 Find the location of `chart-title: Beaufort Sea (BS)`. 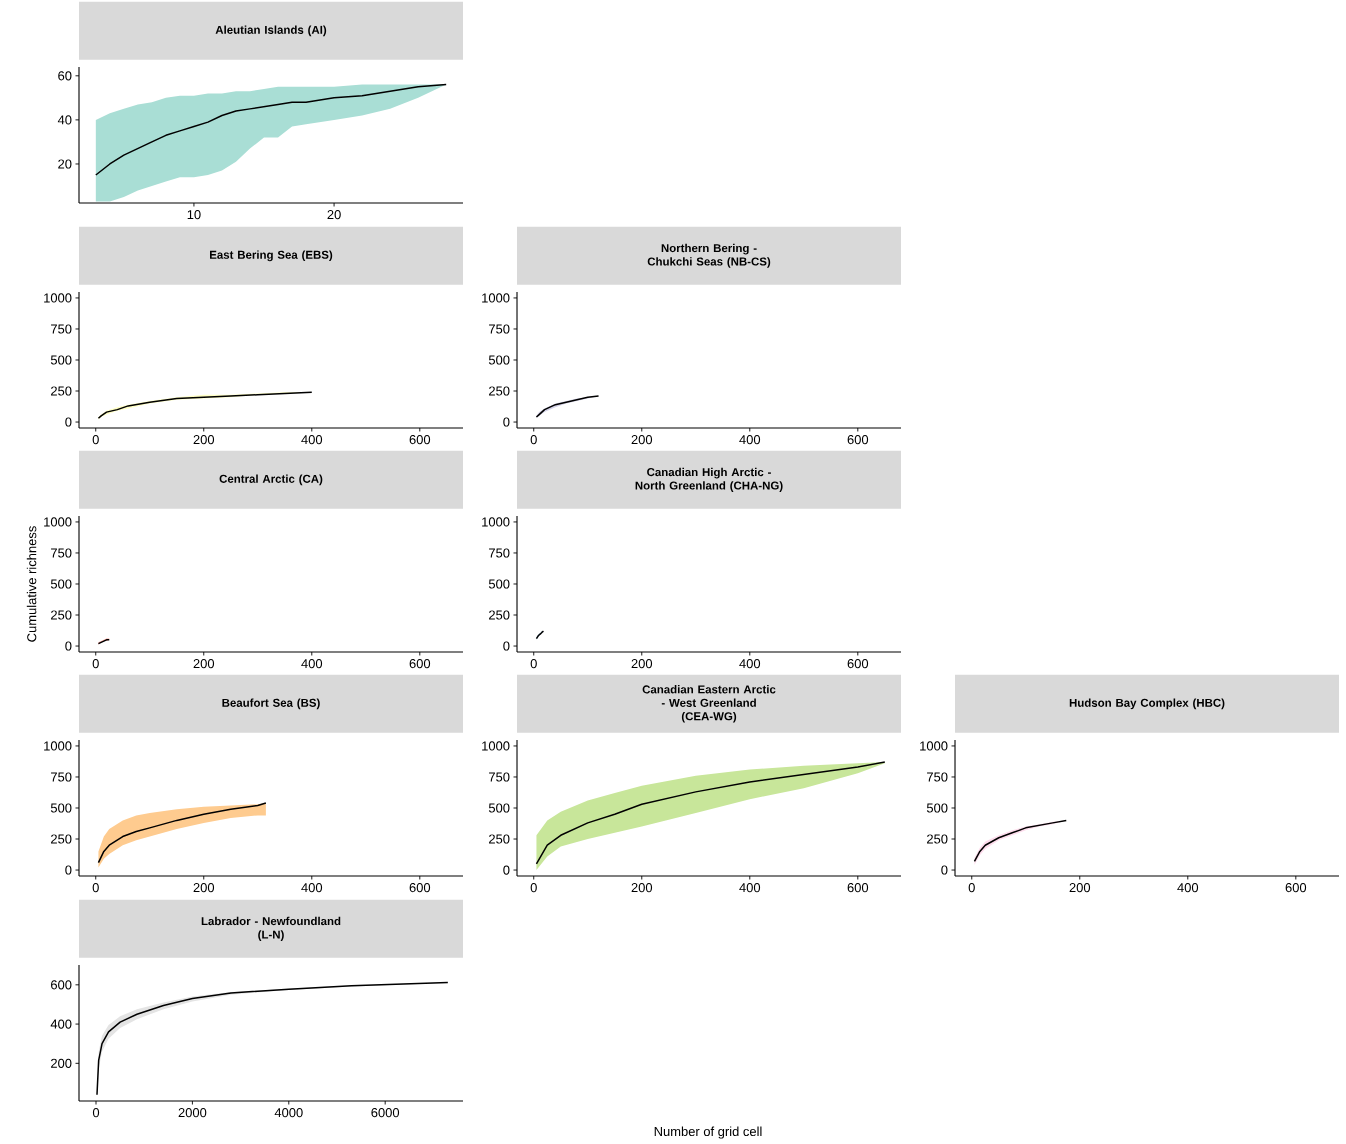

chart-title: Beaufort Sea (BS) is located at coordinates (271, 704).